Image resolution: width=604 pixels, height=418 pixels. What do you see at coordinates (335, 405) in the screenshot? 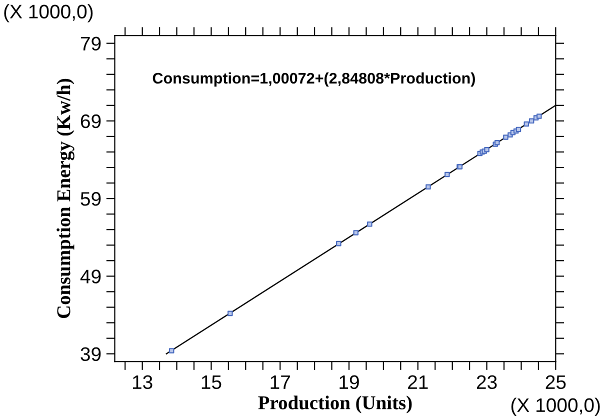
I see `x-axis-title: Production (Units)` at bounding box center [335, 405].